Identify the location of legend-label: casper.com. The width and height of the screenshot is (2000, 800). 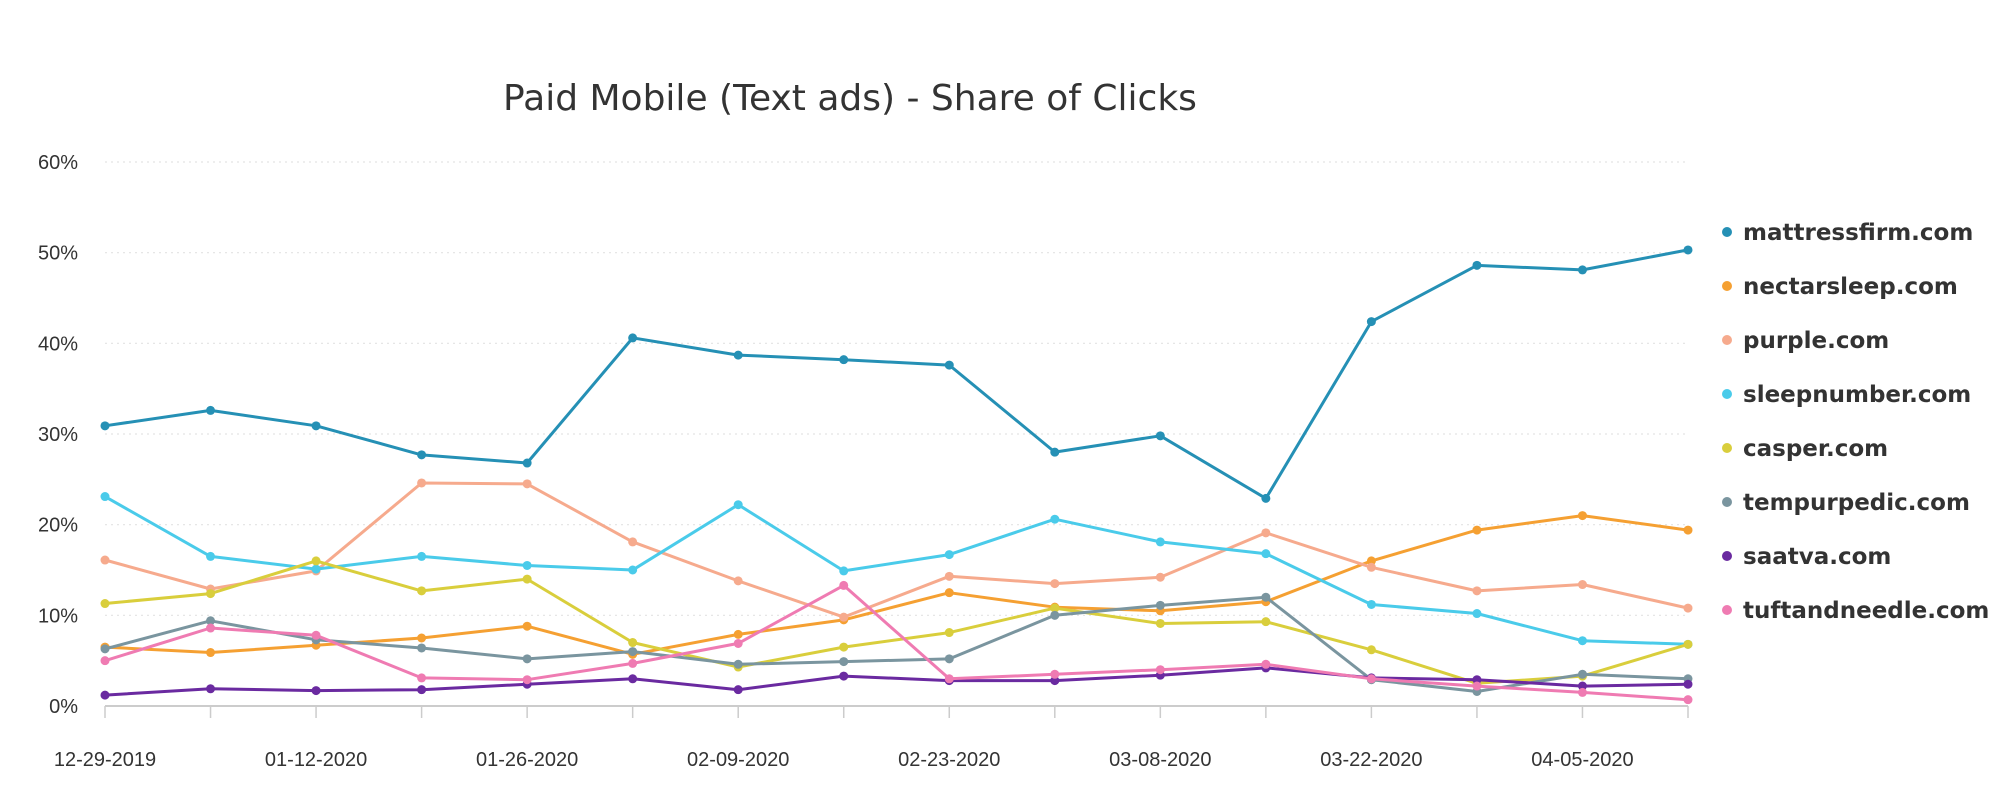
(1815, 449).